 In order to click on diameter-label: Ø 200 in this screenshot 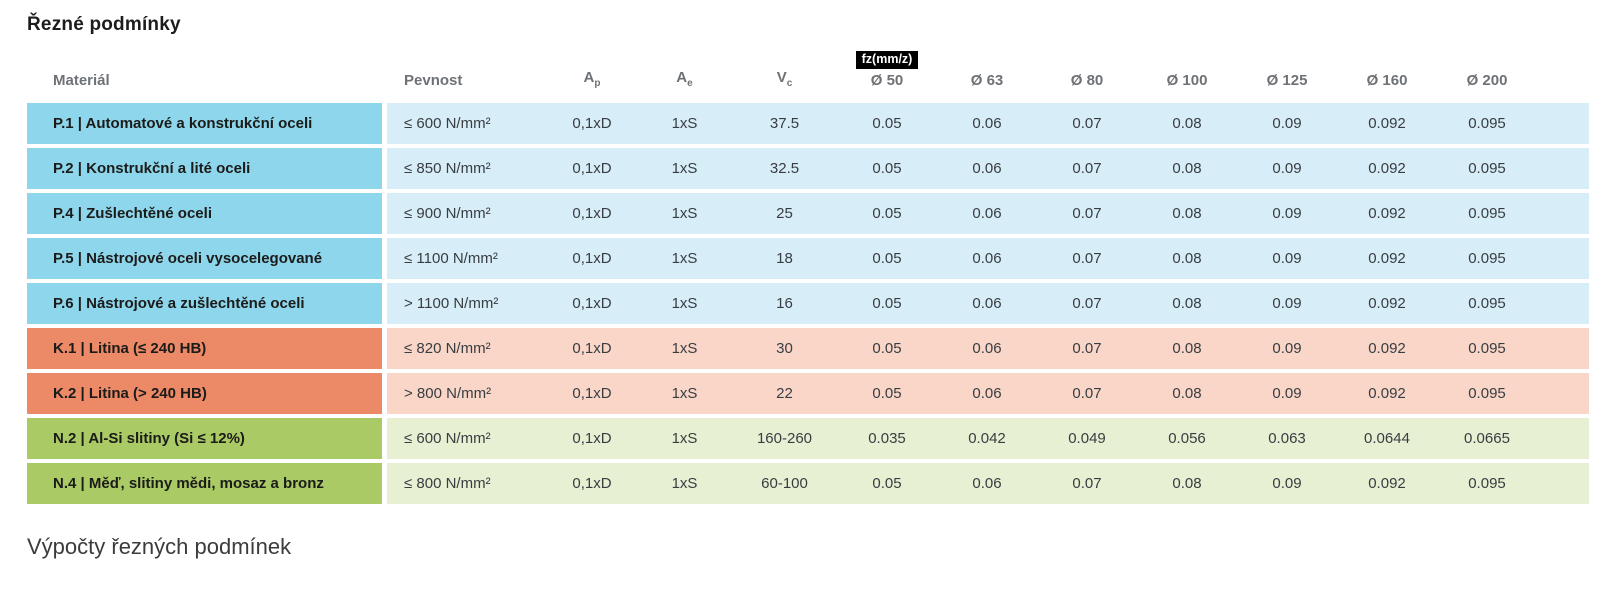, I will do `click(1487, 80)`.